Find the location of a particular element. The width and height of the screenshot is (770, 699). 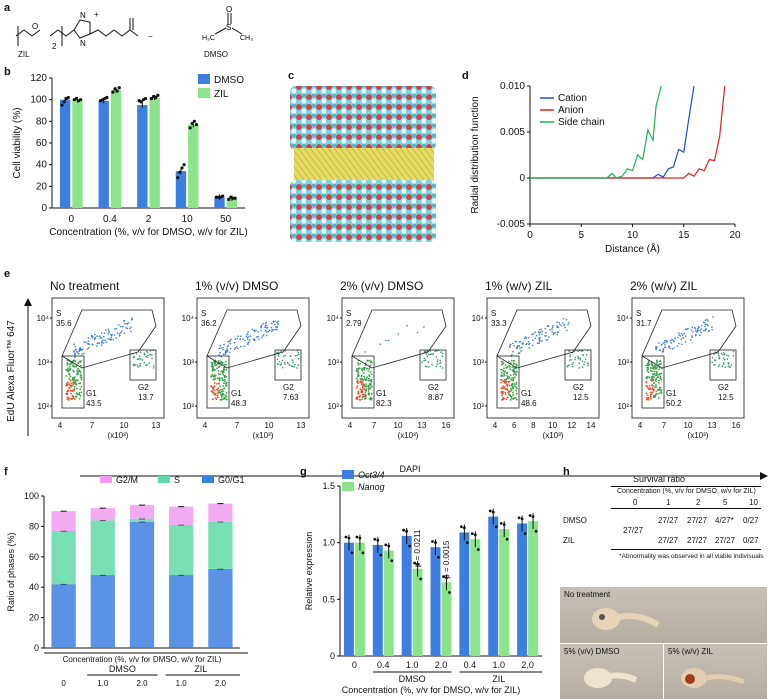

y-tick-label: 10³ is located at coordinates (43, 362).